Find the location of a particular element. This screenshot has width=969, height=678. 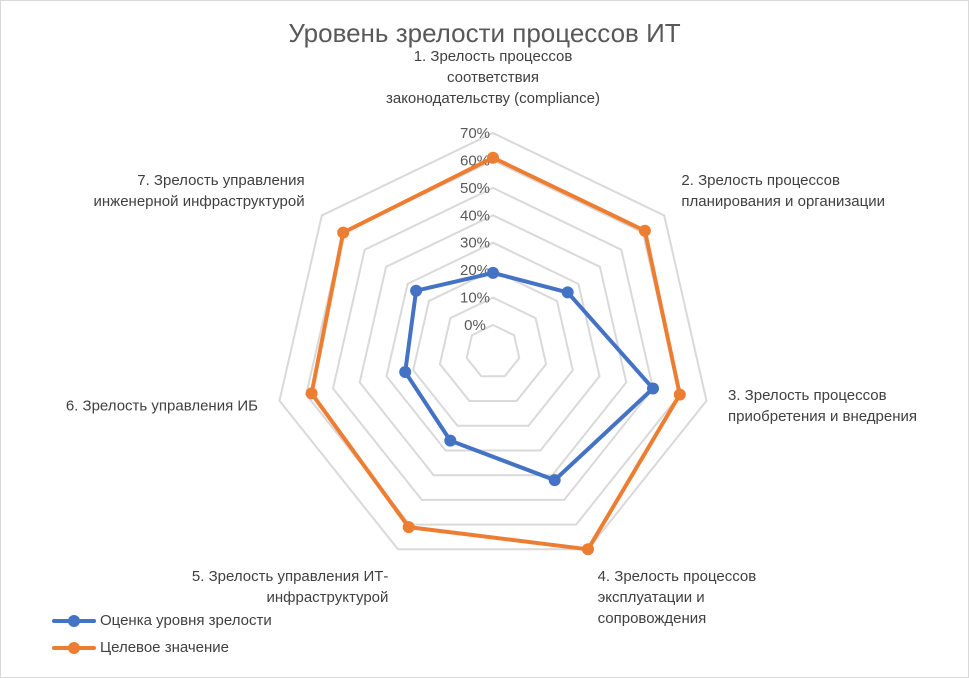

category-label-line: инженерной инфраструктурой is located at coordinates (199, 201).